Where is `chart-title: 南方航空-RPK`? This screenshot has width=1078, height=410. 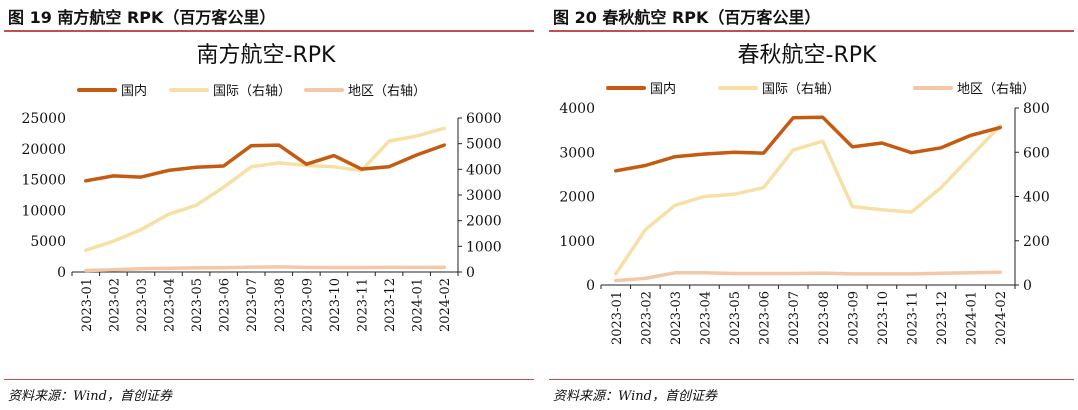
chart-title: 南方航空-RPK is located at coordinates (266, 55).